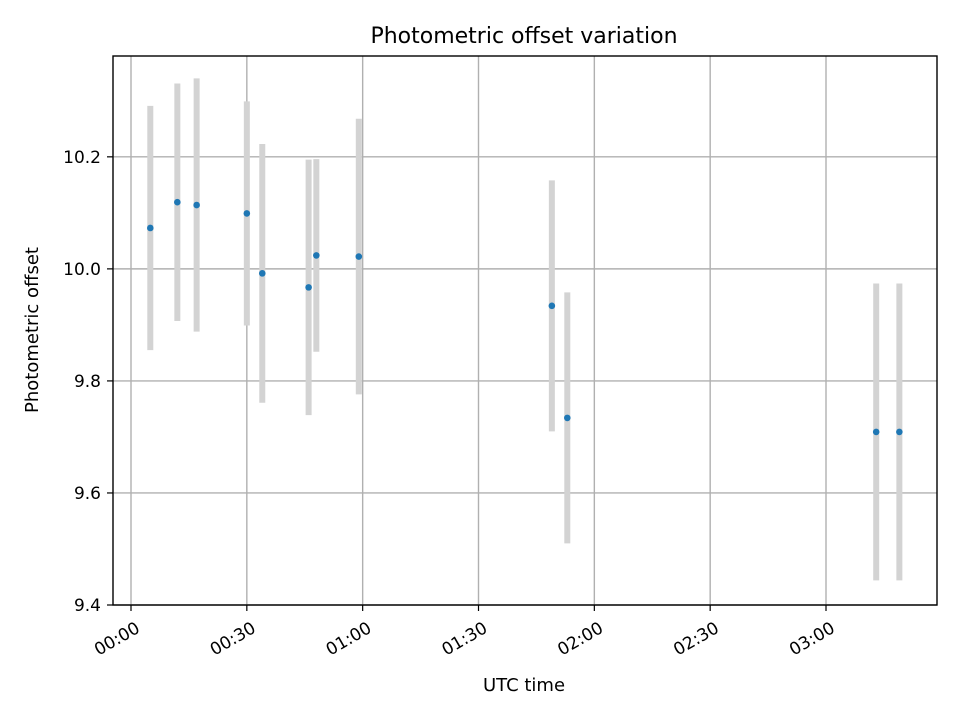 Image resolution: width=960 pixels, height=720 pixels. I want to click on x-tick-label: 01:30, so click(465, 639).